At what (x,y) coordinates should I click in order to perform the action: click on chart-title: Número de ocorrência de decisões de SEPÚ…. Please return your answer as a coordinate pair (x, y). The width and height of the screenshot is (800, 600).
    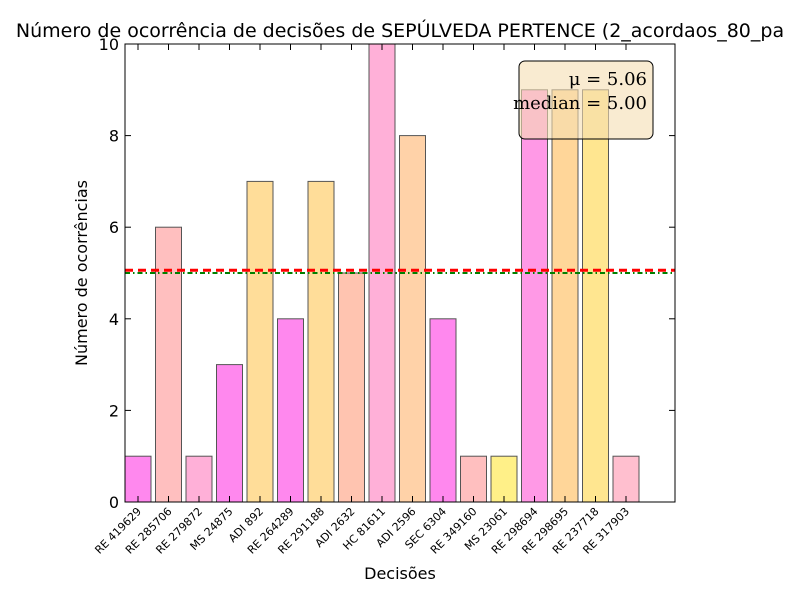
    Looking at the image, I should click on (400, 30).